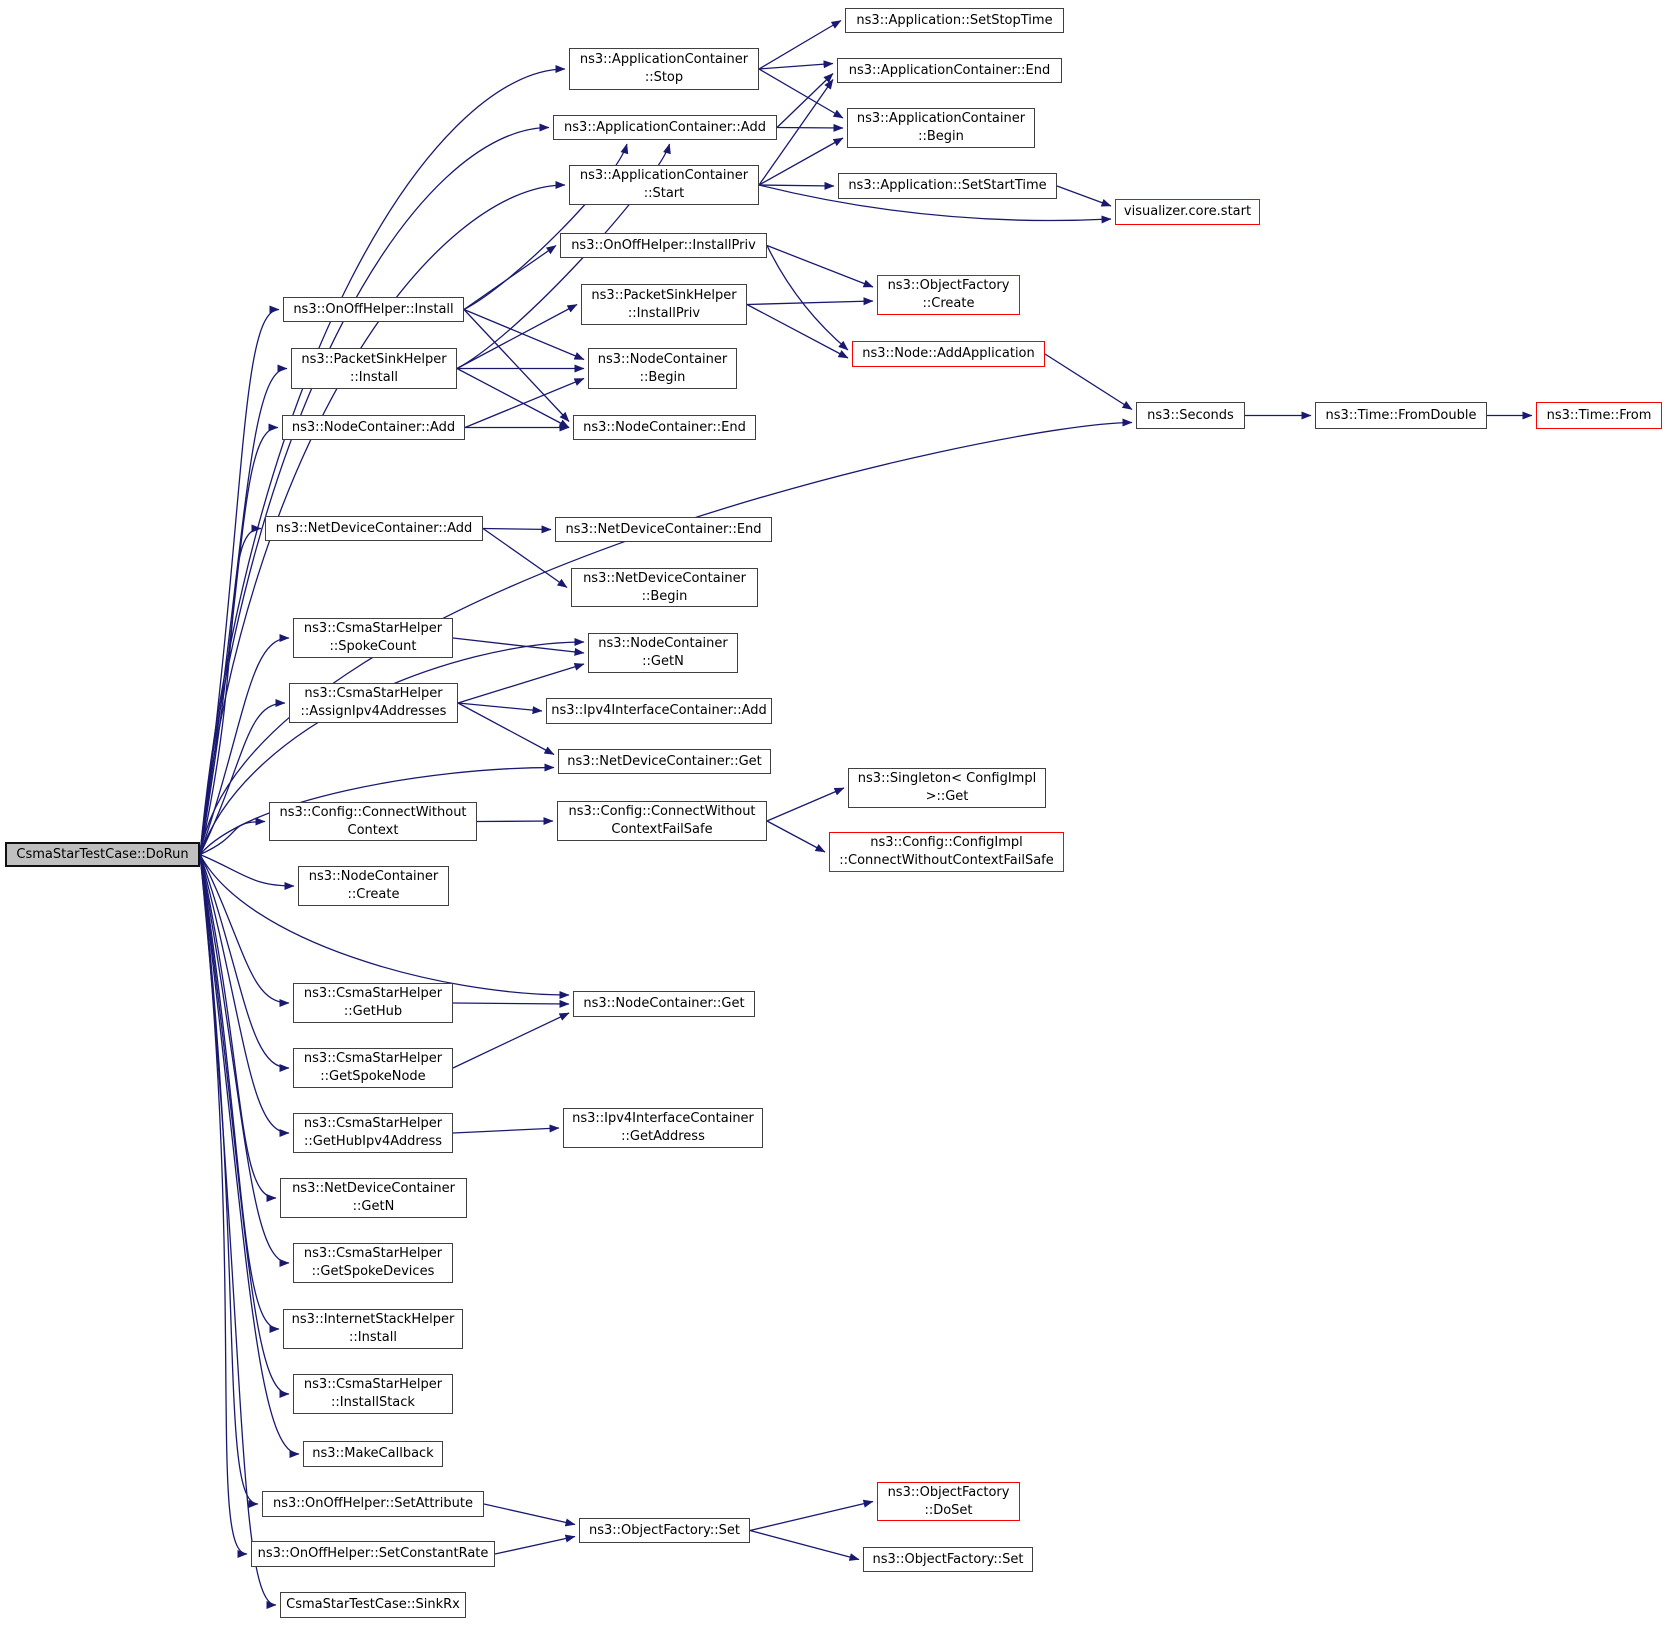 The height and width of the screenshot is (1625, 1669). What do you see at coordinates (247, 871) in the screenshot?
I see `edge-dorun-to-nccreate` at bounding box center [247, 871].